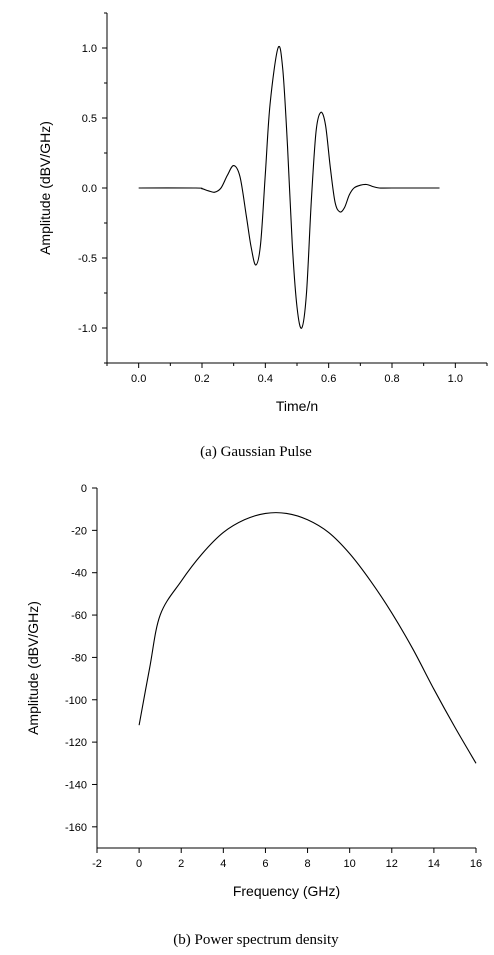 The width and height of the screenshot is (494, 955). Describe the element at coordinates (76, 828) in the screenshot. I see `y-tick-label: -160` at that location.